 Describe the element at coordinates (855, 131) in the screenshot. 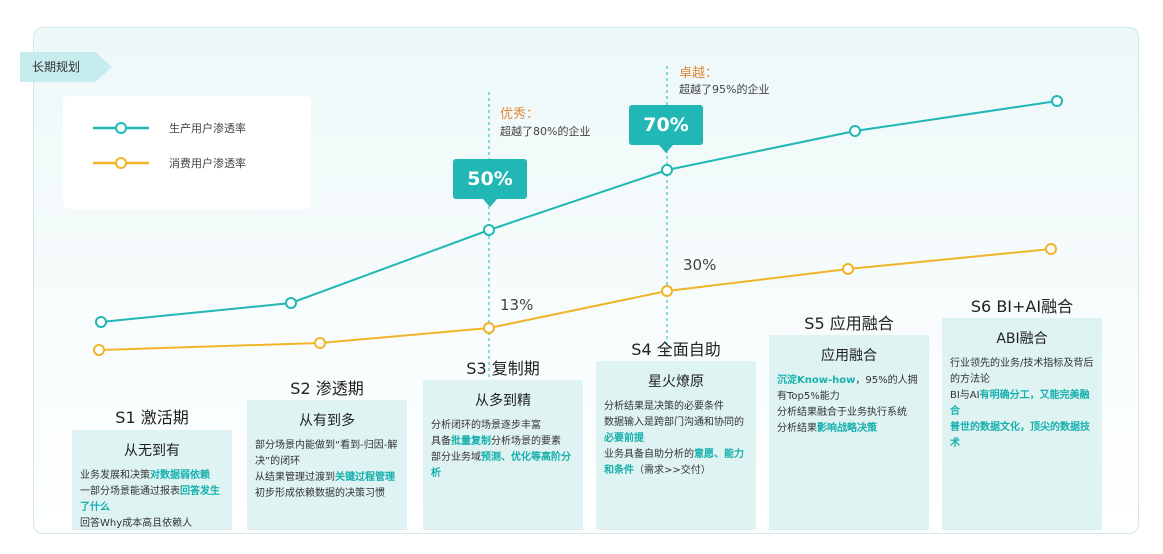

I see `production-point-s5` at that location.